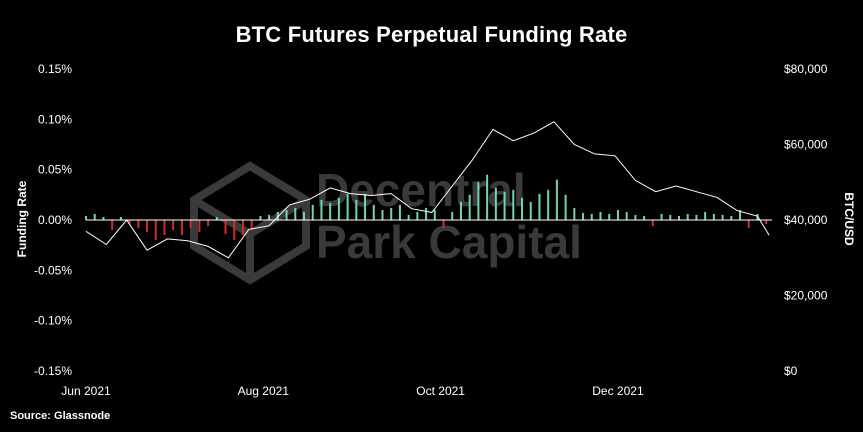 This screenshot has width=863, height=432. I want to click on watermark-logo-icon, so click(250, 223).